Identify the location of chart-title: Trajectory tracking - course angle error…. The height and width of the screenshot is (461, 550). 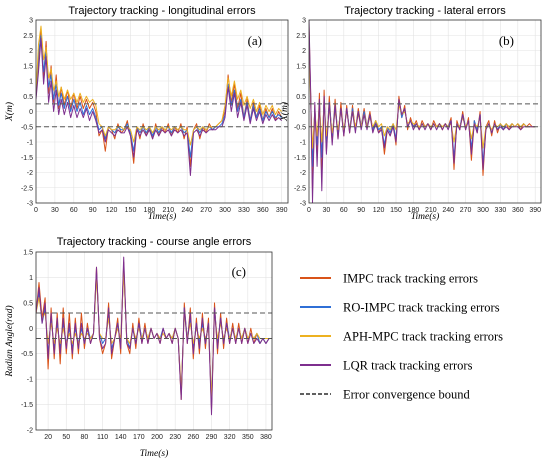
(154, 242).